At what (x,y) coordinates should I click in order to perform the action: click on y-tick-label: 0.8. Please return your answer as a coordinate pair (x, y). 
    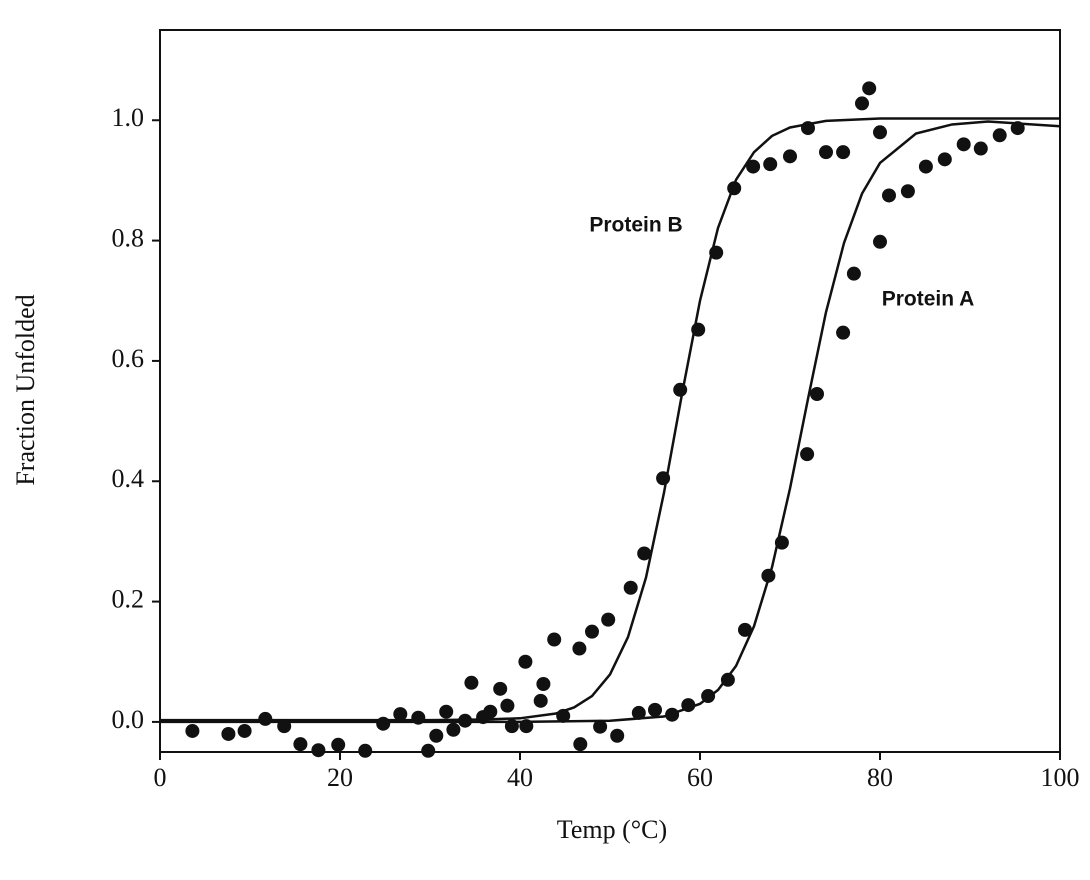
    Looking at the image, I should click on (128, 238).